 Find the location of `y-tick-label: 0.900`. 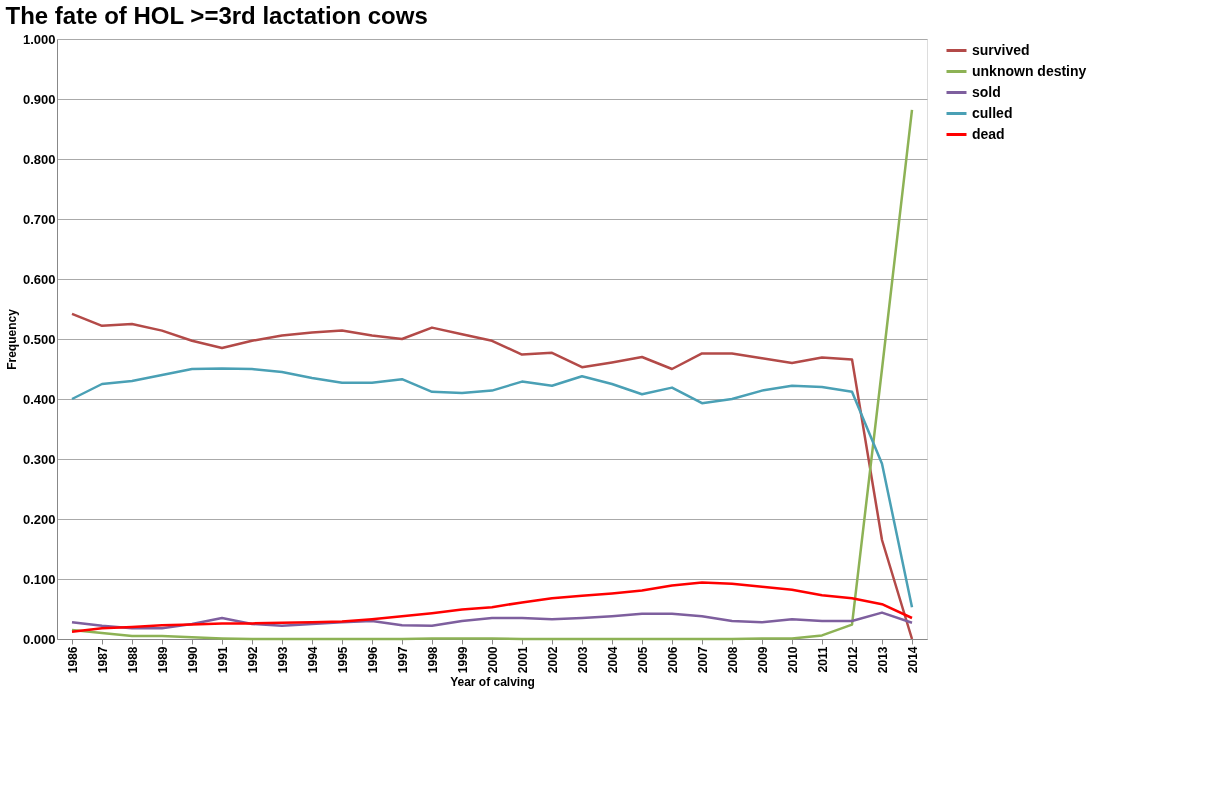

y-tick-label: 0.900 is located at coordinates (39, 99).